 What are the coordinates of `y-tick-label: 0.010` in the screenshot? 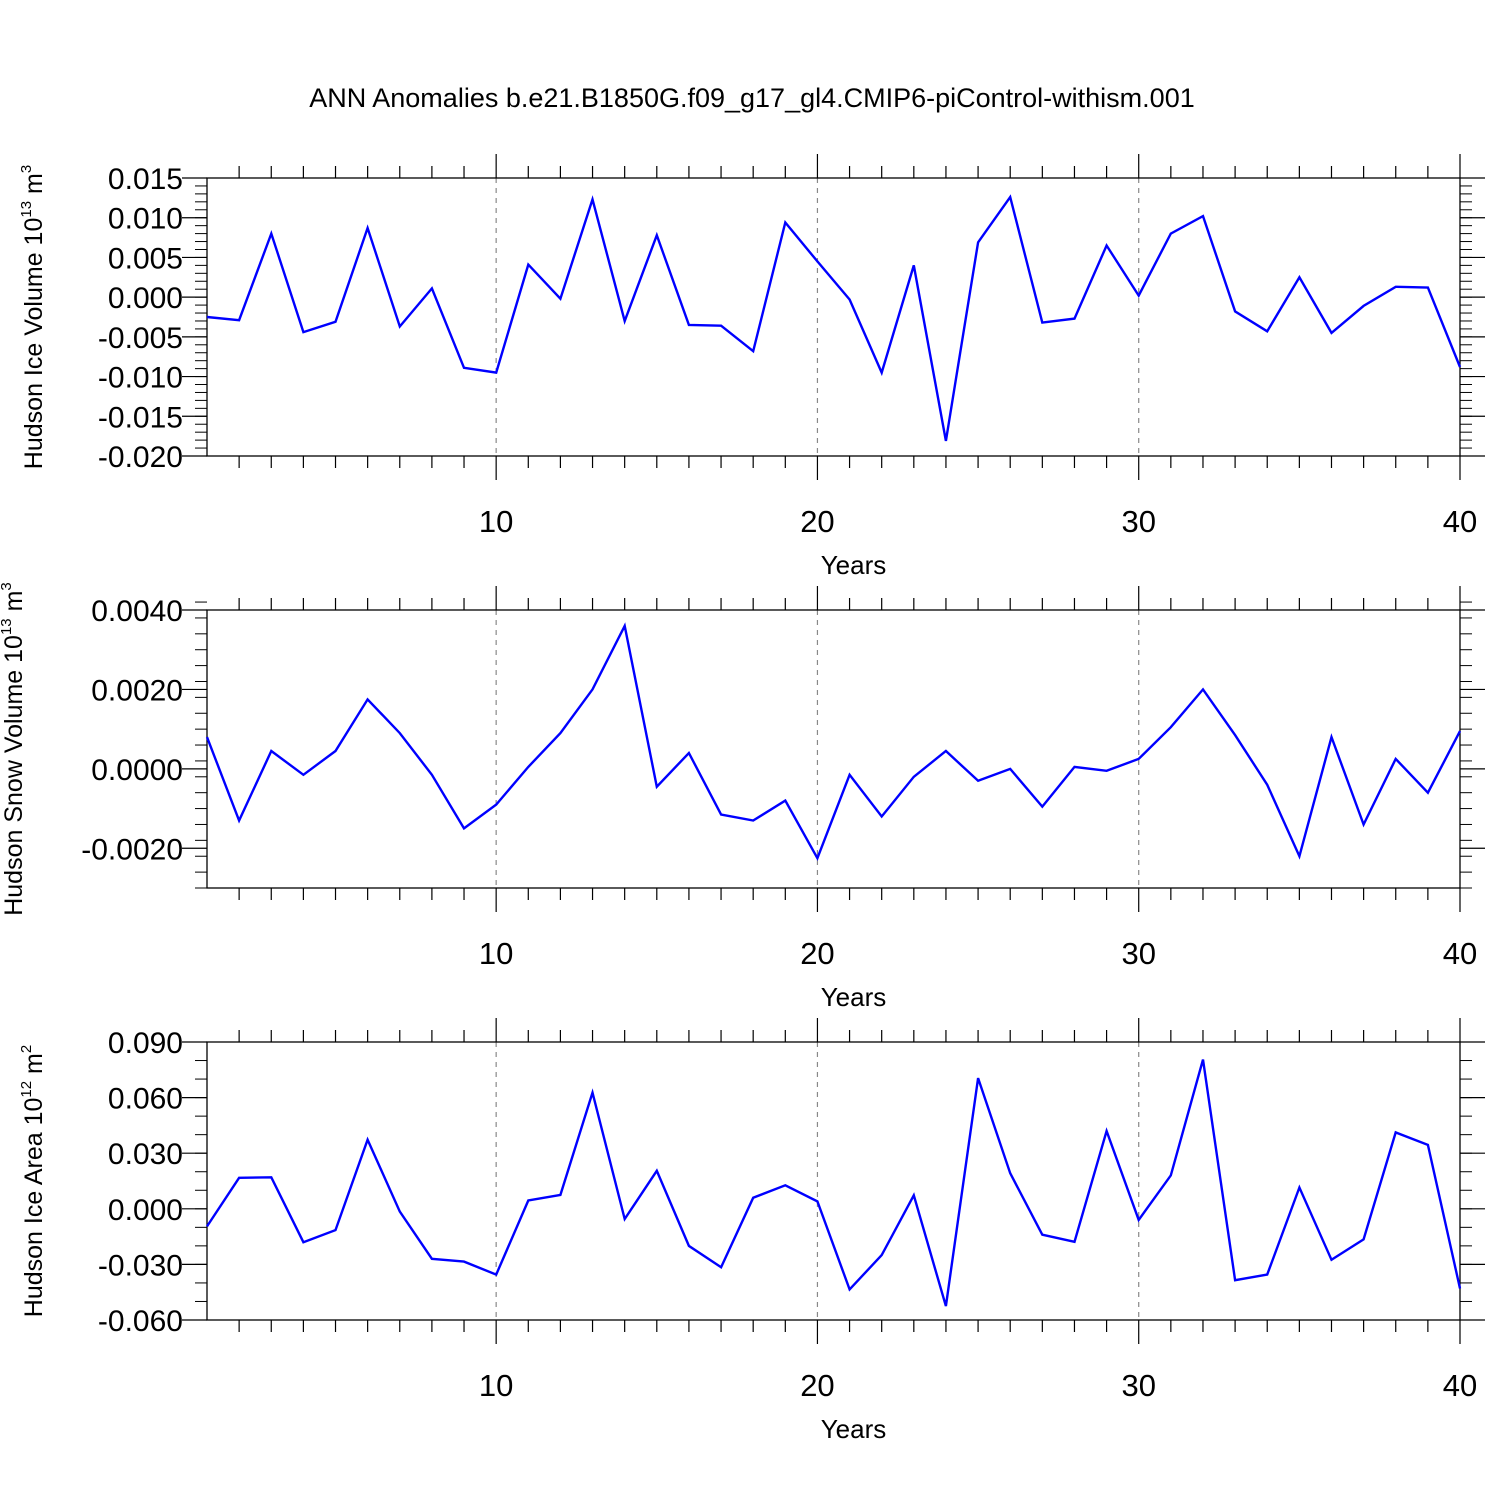 It's located at (145, 219).